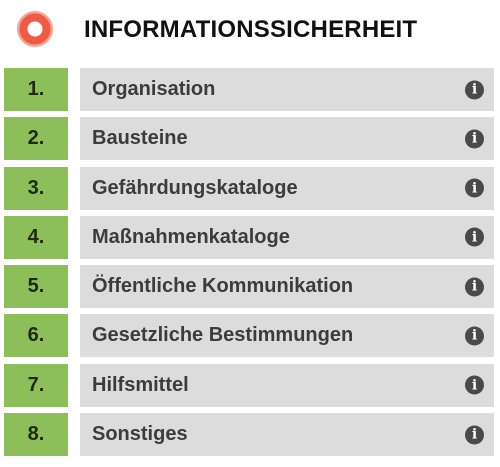 The image size is (500, 467). What do you see at coordinates (195, 187) in the screenshot?
I see `menu-item-label: Gefährdungskataloge` at bounding box center [195, 187].